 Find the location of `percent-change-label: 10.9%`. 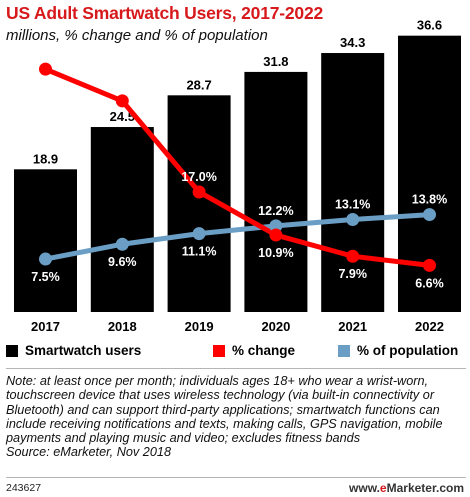

percent-change-label: 10.9% is located at coordinates (275, 253).